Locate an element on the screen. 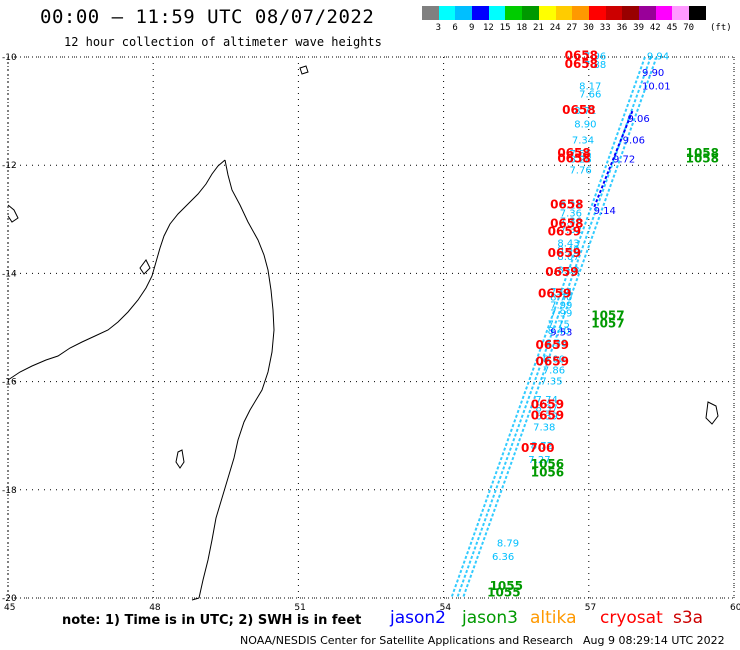 This screenshot has width=740, height=650. chart-title: 00:00 – 11:59 UTC 08/07/2022 is located at coordinates (207, 17).